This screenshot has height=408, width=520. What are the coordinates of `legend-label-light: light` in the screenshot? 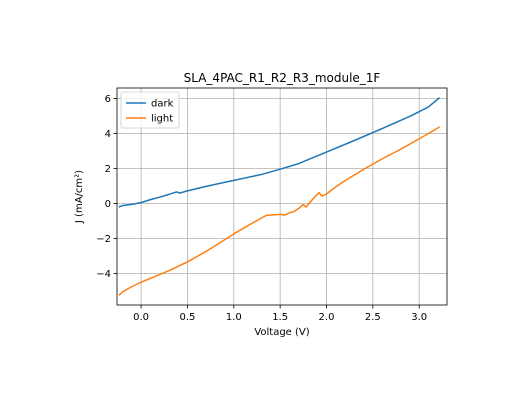 It's located at (162, 119).